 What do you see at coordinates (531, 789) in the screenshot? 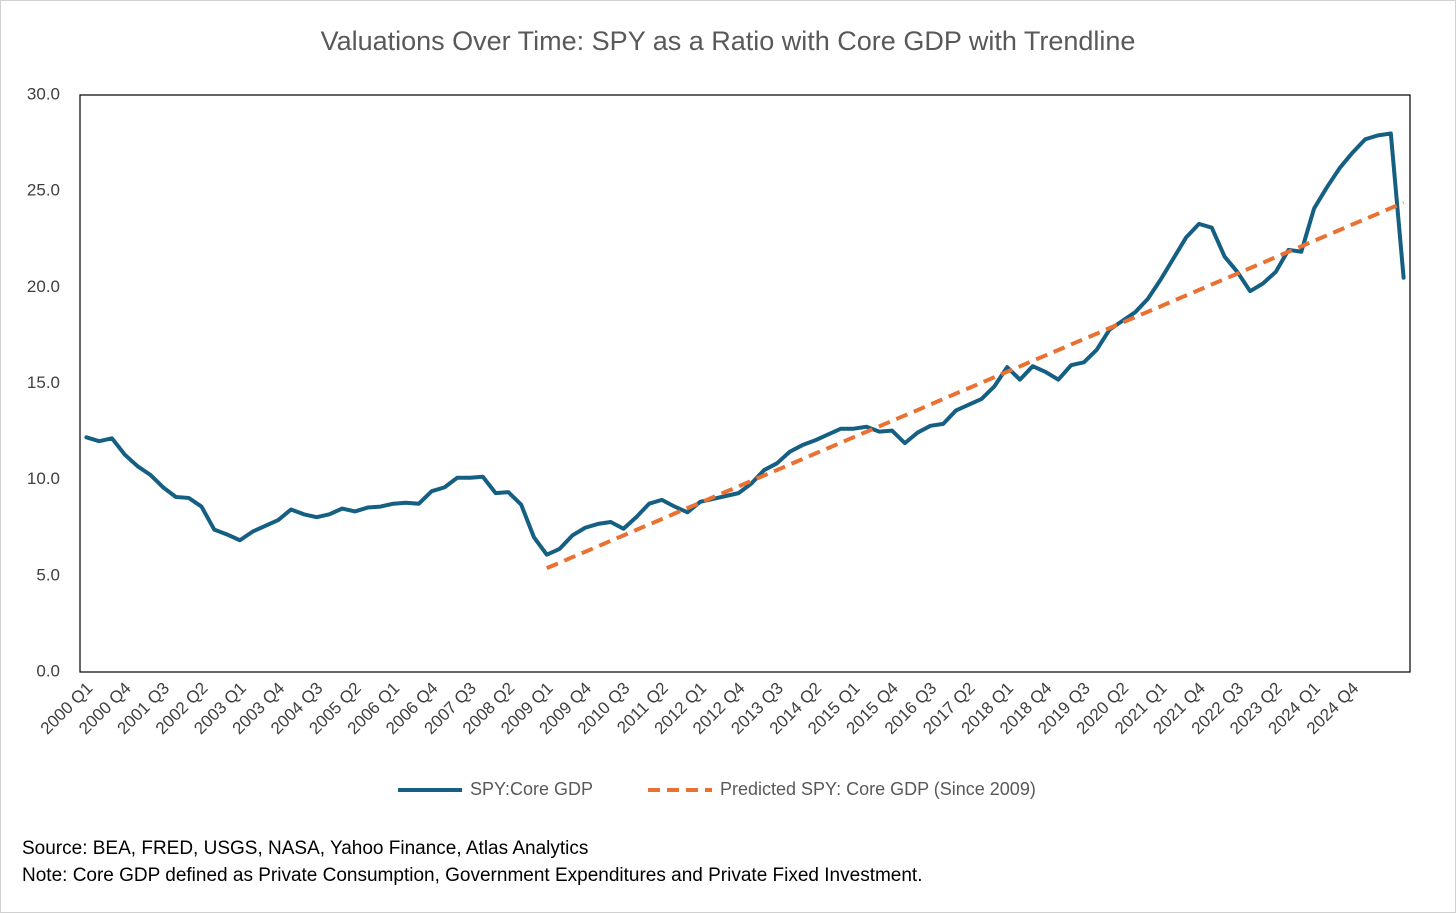
I see `legend-label: SPY:Core GDP` at bounding box center [531, 789].